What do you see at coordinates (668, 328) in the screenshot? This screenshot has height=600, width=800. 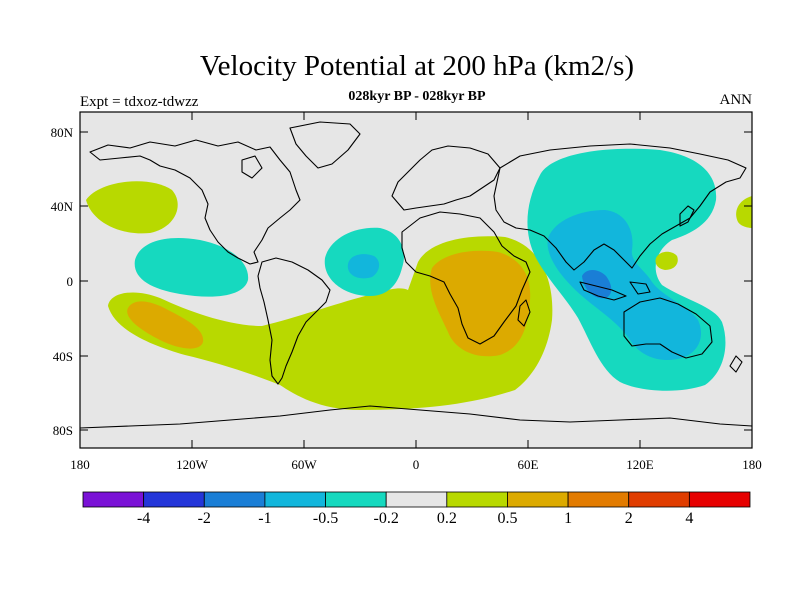 I see `coastline-australia` at bounding box center [668, 328].